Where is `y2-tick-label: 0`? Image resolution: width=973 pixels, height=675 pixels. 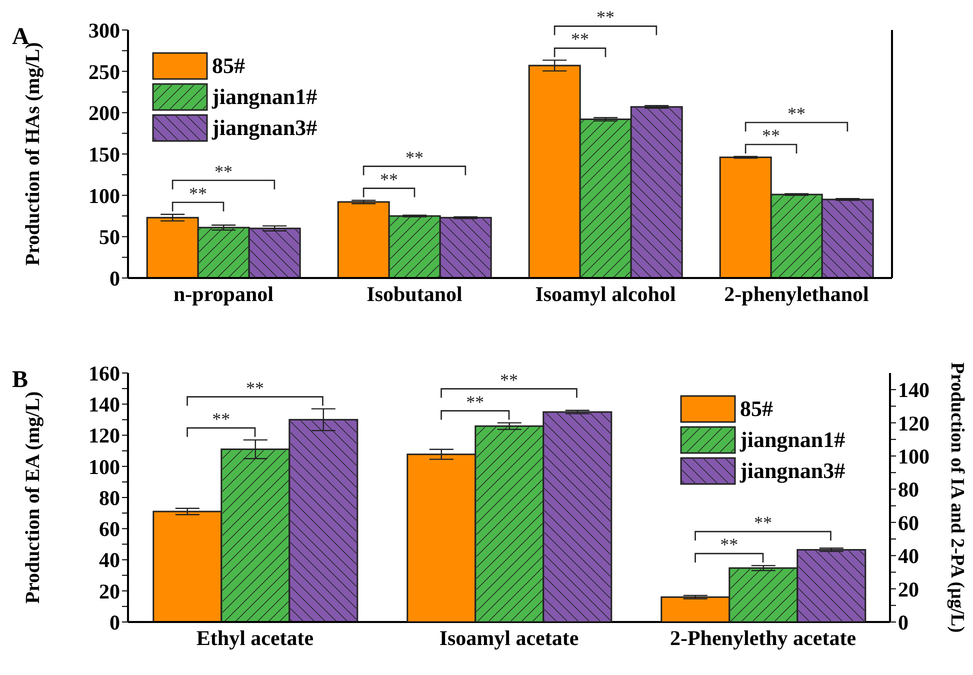
y2-tick-label: 0 is located at coordinates (903, 622).